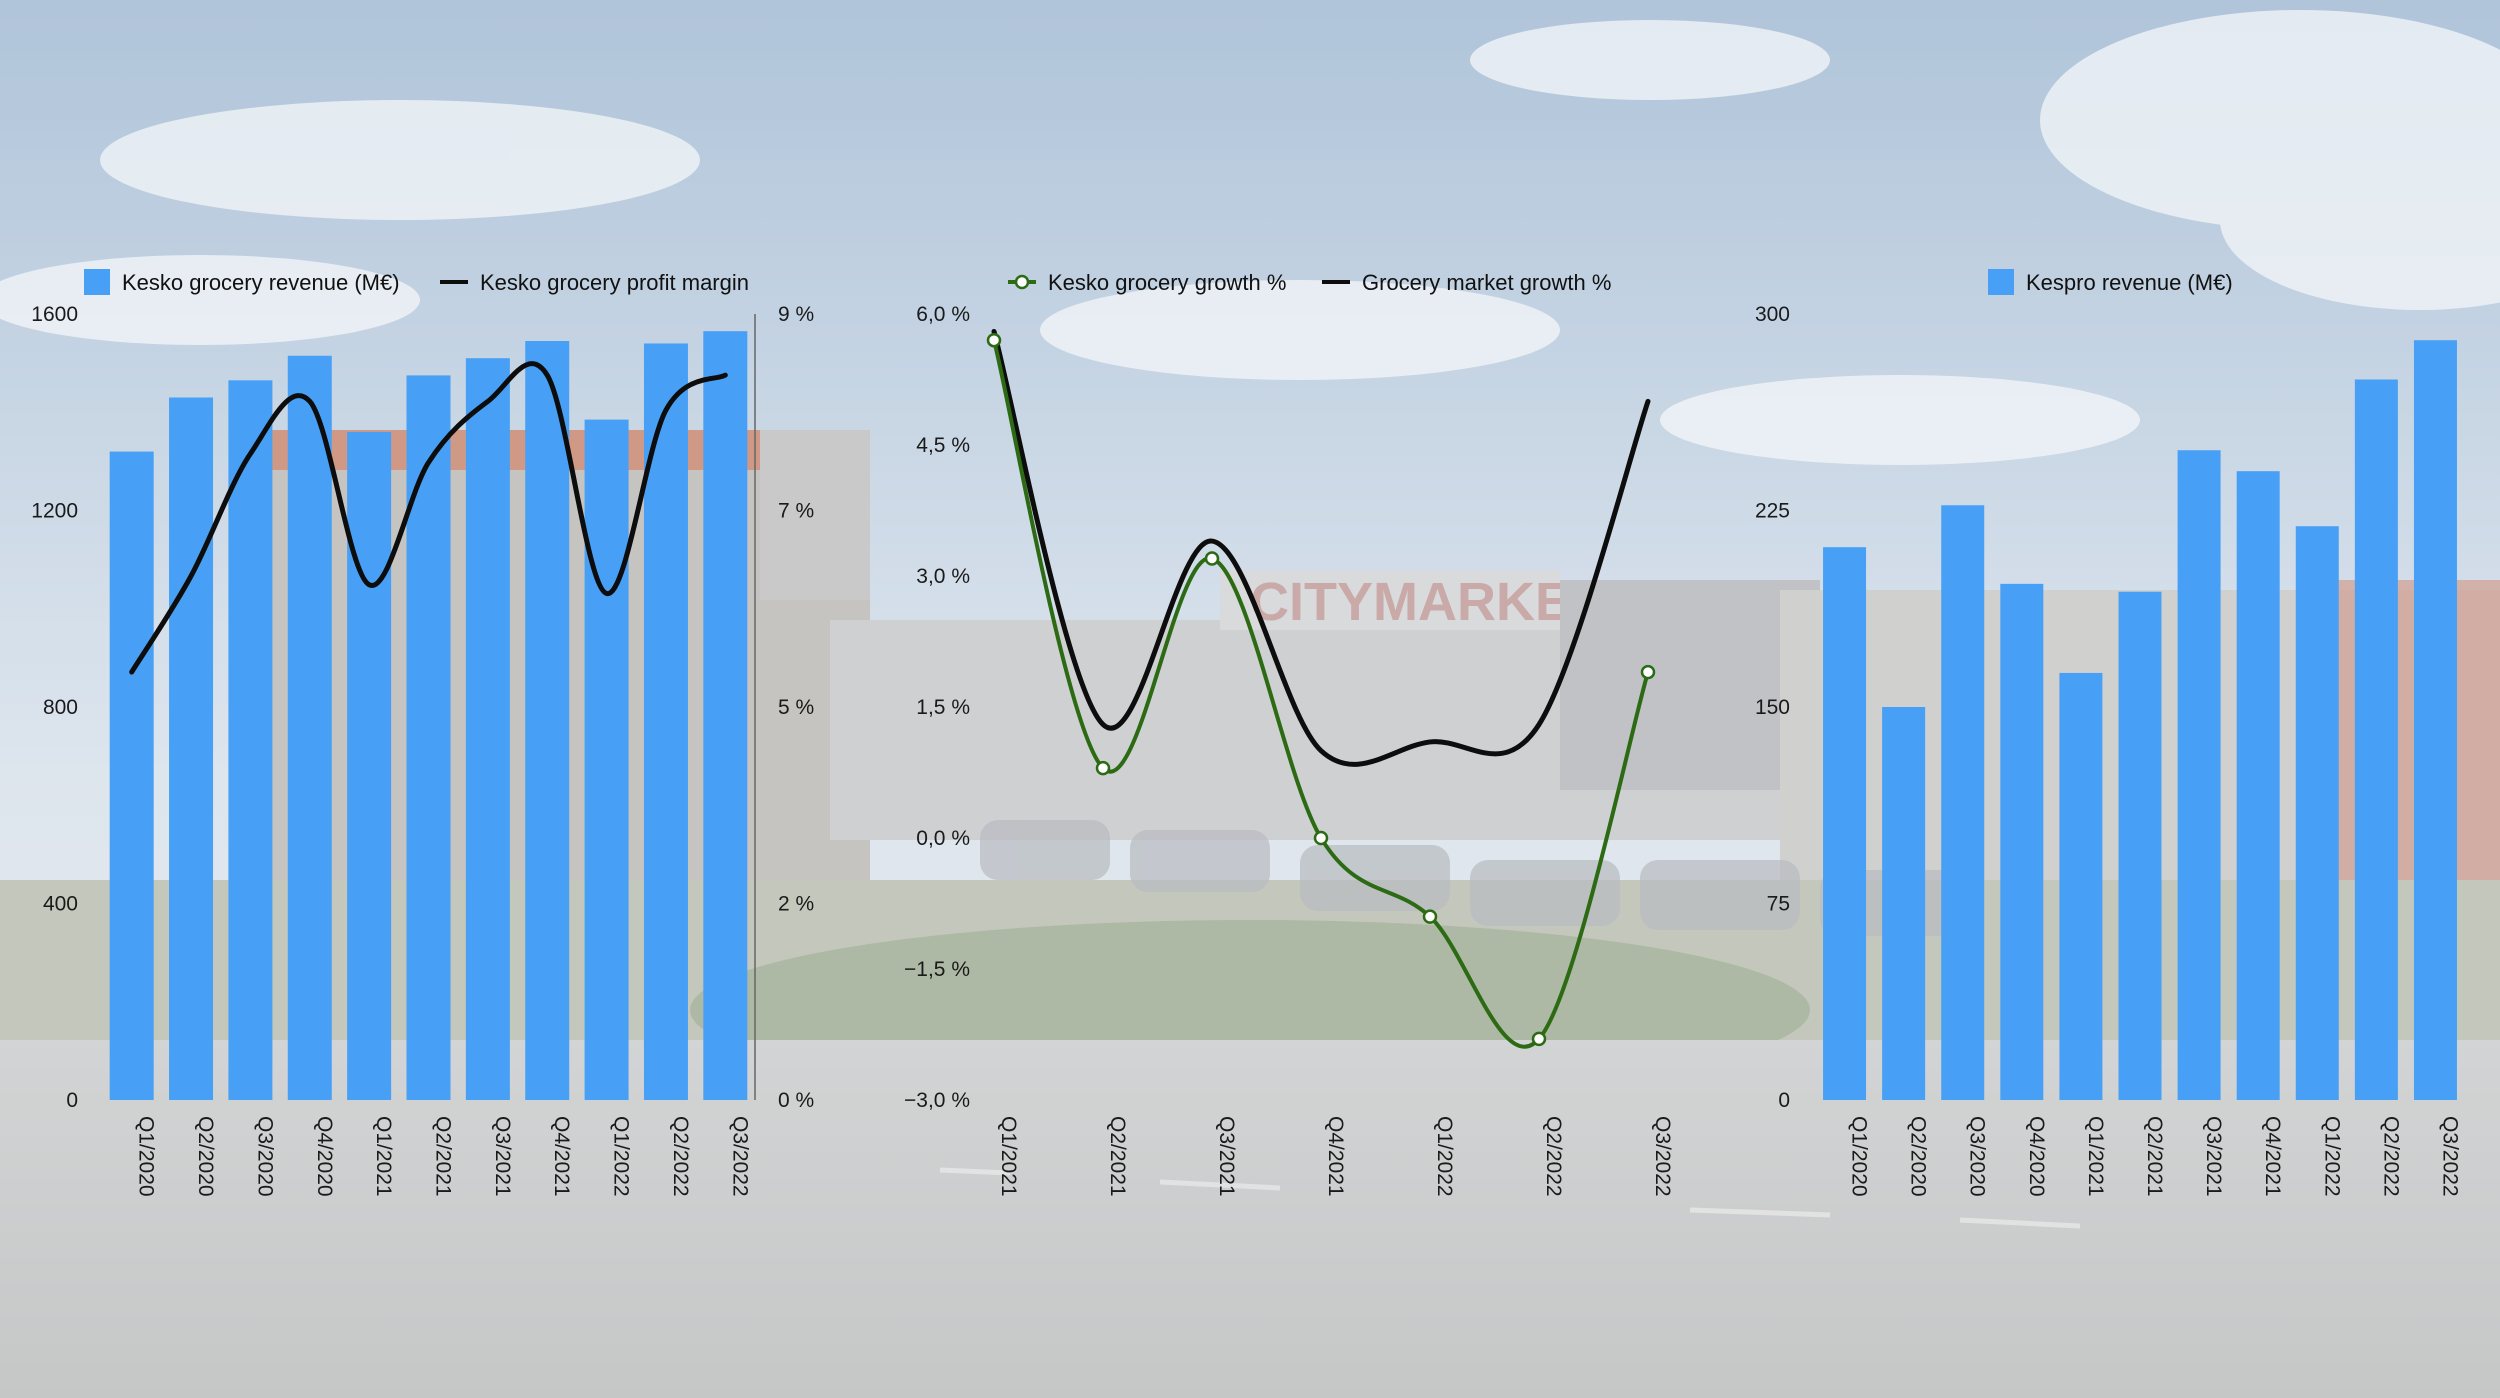 Image resolution: width=2500 pixels, height=1398 pixels. What do you see at coordinates (943, 707) in the screenshot?
I see `y-tick-label: 1,5 %` at bounding box center [943, 707].